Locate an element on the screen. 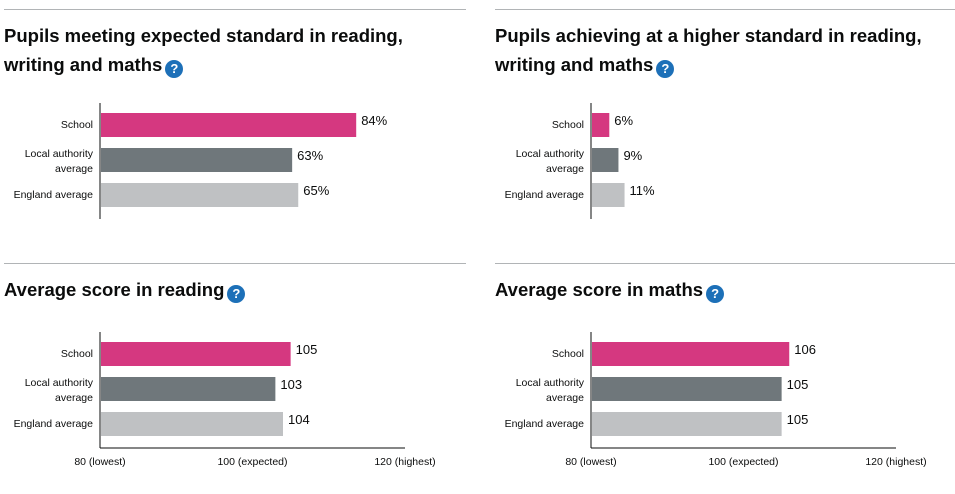  chart-title: Average score in maths? is located at coordinates (725, 289).